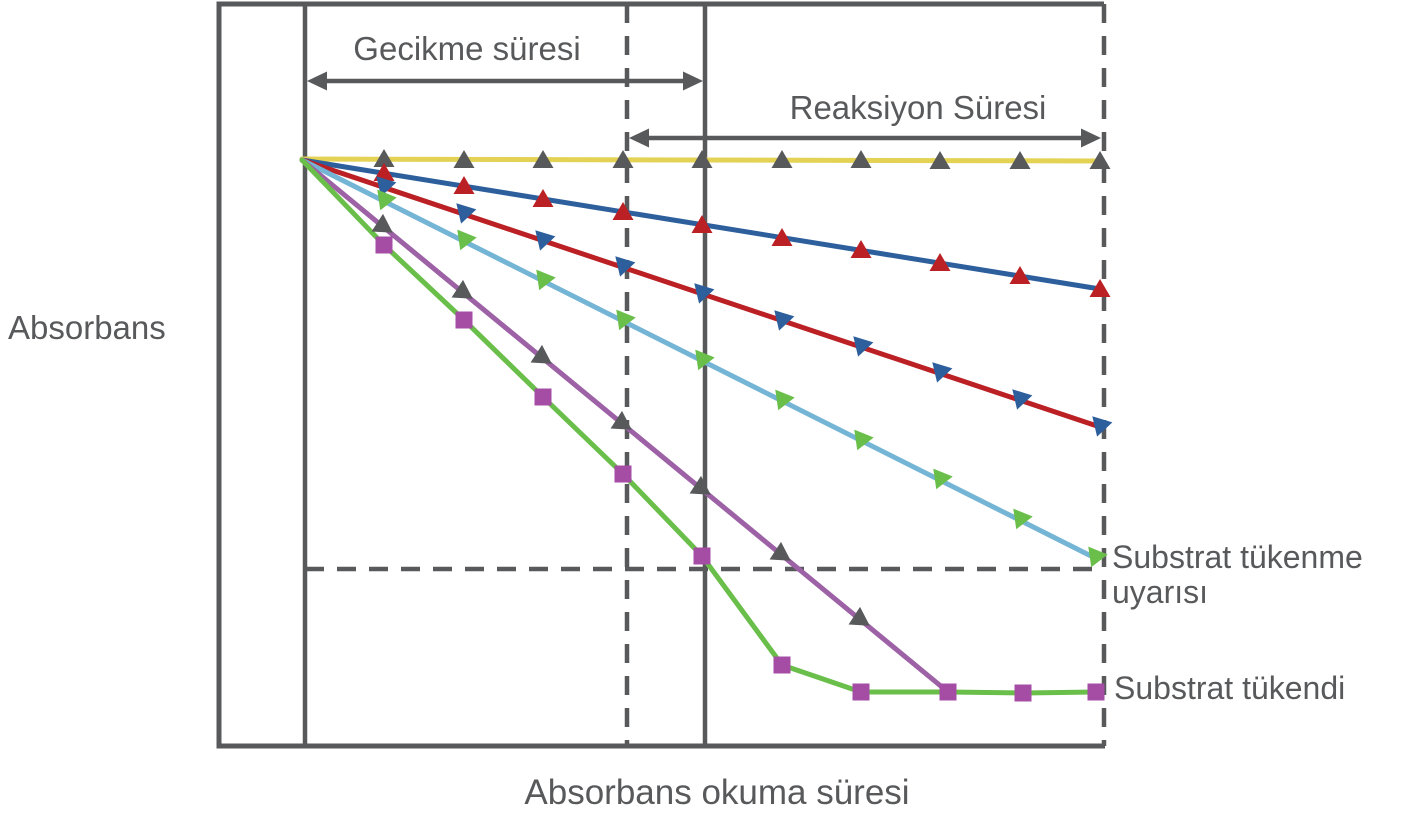  I want to click on x-axis-label: Absorbans okuma süresi, so click(717, 792).